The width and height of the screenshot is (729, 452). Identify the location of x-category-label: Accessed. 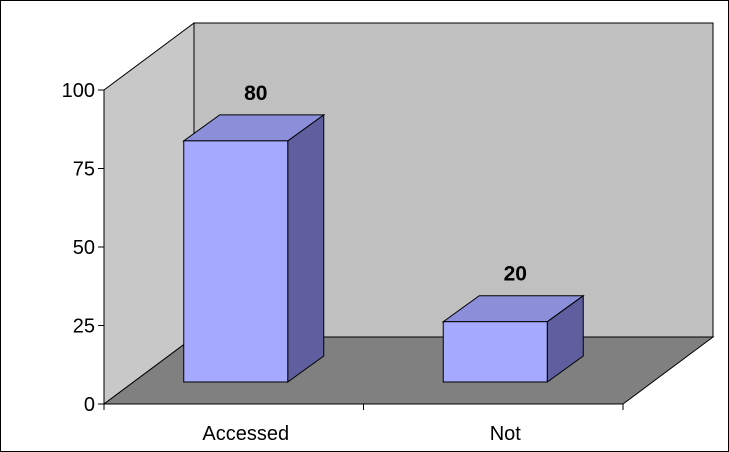
(245, 434).